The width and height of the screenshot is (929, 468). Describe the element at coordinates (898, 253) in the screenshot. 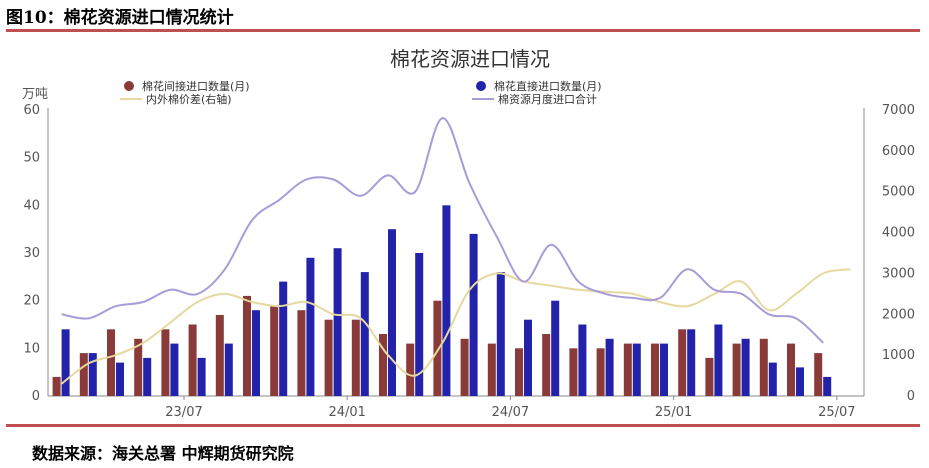

I see `y-right-ticks: 0 1000 2000 3000 4000 5000 6000 7000` at that location.